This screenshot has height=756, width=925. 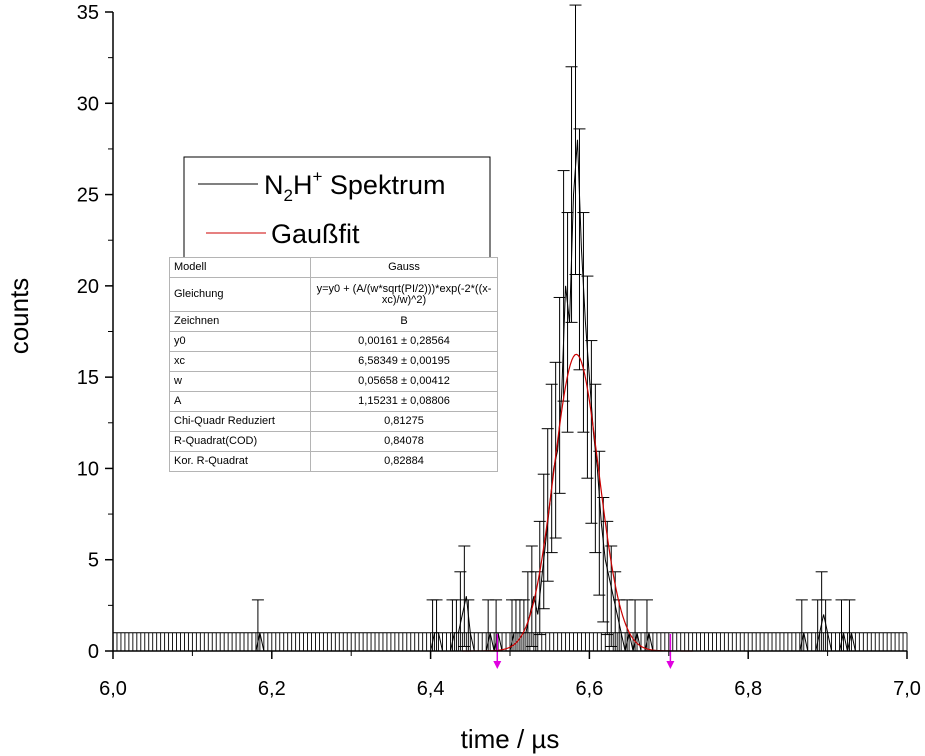 I want to click on fit-table-key: R-Quadrat(COD), so click(x=240, y=441).